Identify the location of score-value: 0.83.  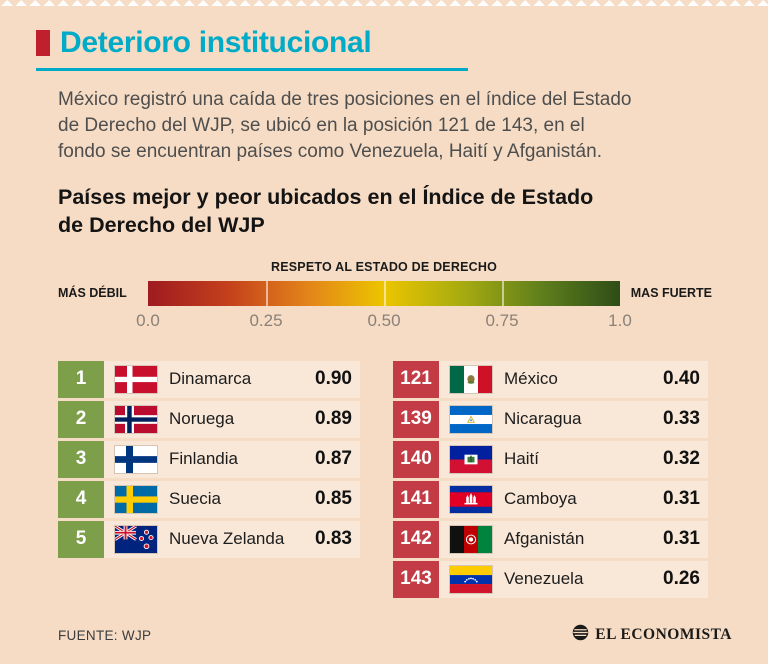
(333, 539).